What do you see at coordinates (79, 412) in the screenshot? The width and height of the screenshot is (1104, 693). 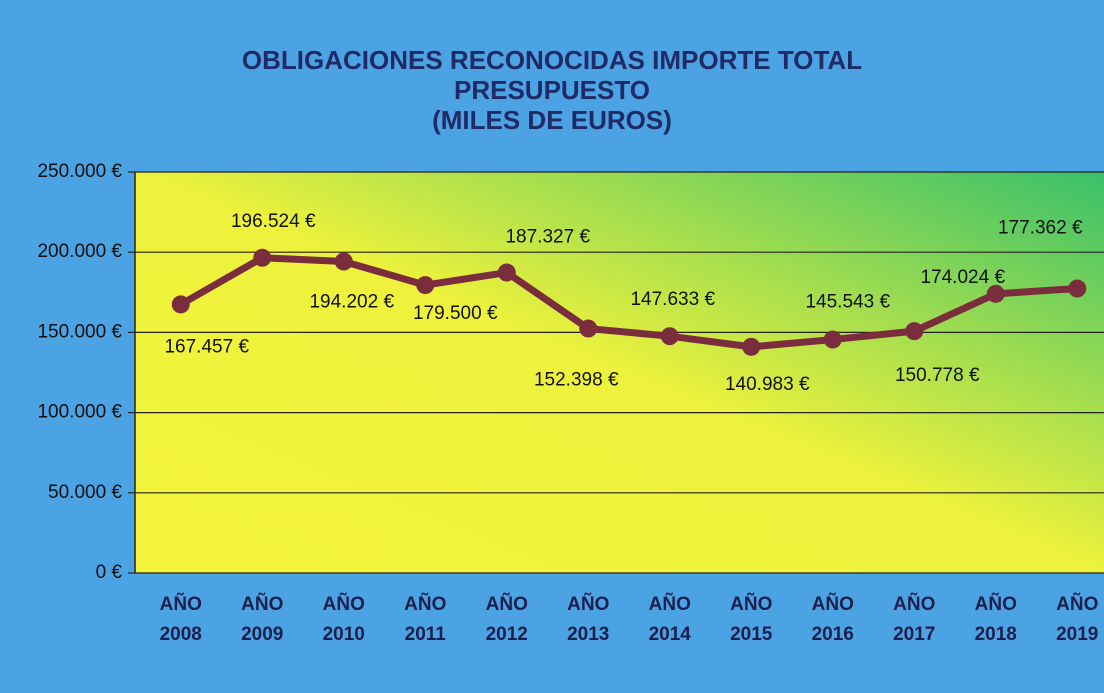 I see `y-tick-label: 100.000 €` at bounding box center [79, 412].